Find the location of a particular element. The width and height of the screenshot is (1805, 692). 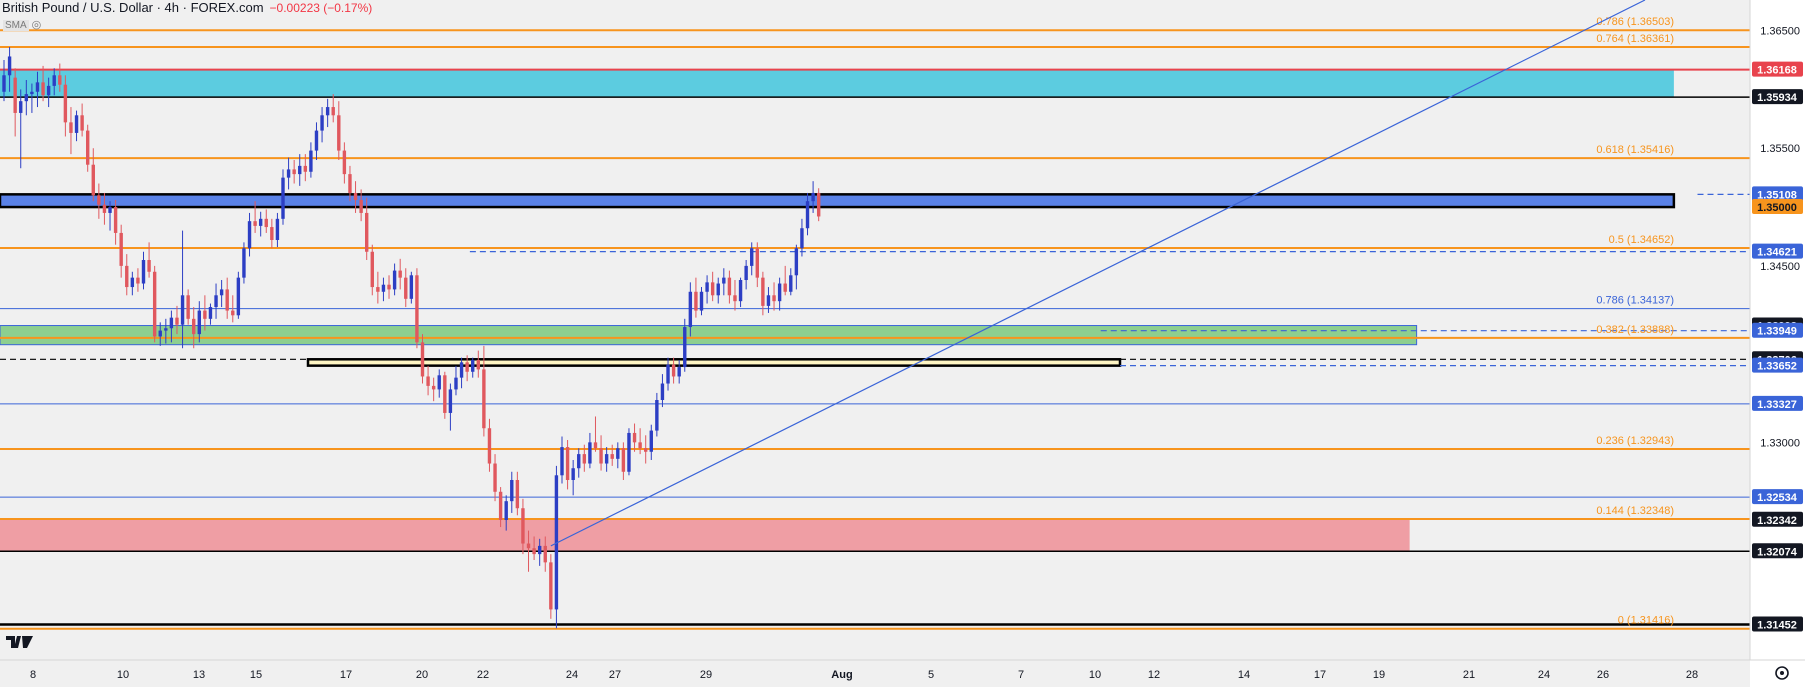

tv-logo-mark is located at coordinates (19, 642).